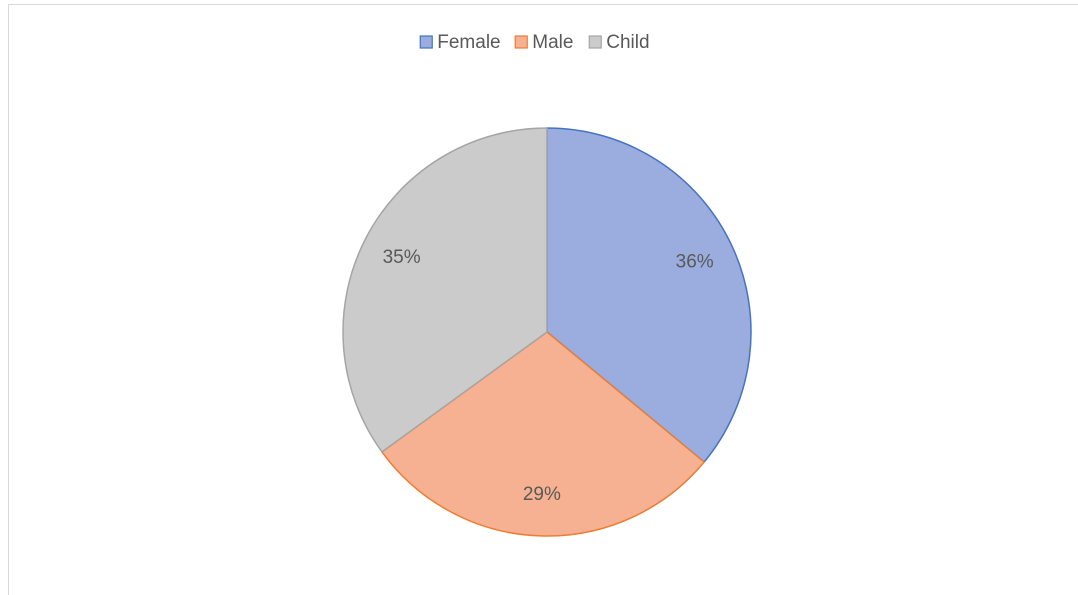  What do you see at coordinates (542, 494) in the screenshot?
I see `data-label: 29%` at bounding box center [542, 494].